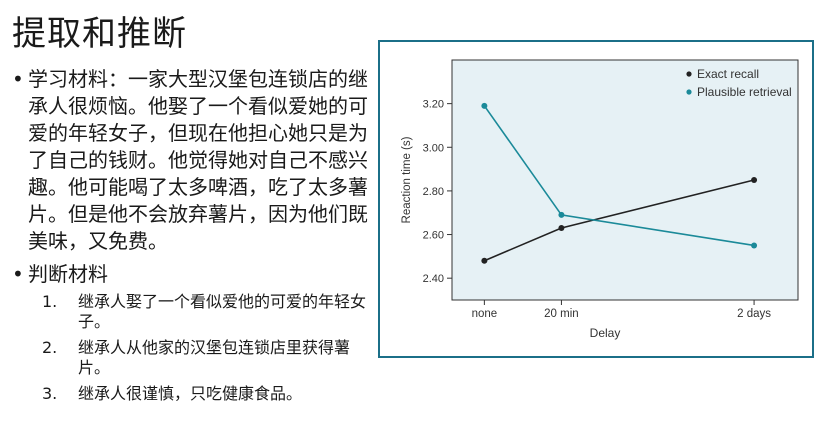 The image size is (818, 434). I want to click on judgment-number: 2., so click(50, 347).